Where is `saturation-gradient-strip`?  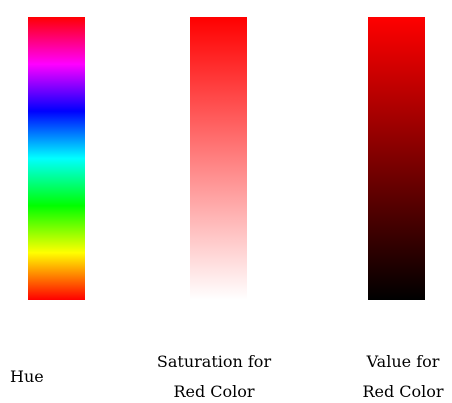
saturation-gradient-strip is located at coordinates (218, 158).